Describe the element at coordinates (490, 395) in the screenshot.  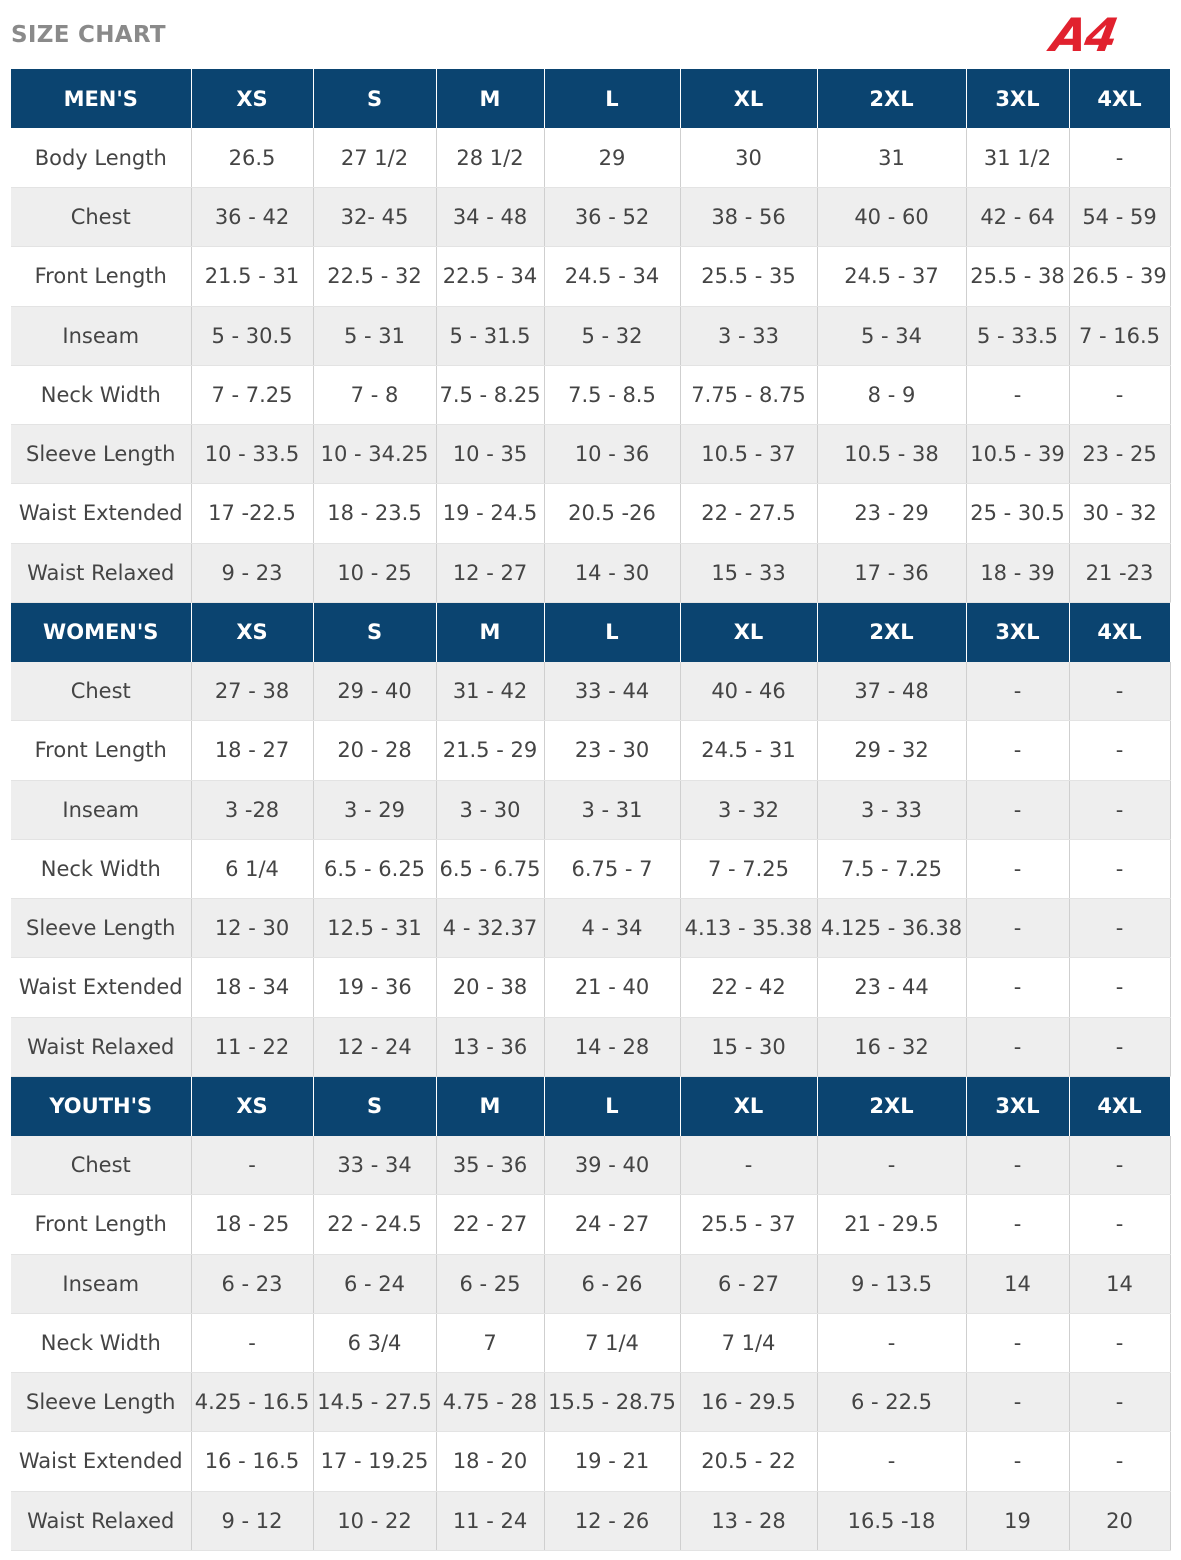
I see `measurement-value: 7.5 - 8.25` at that location.